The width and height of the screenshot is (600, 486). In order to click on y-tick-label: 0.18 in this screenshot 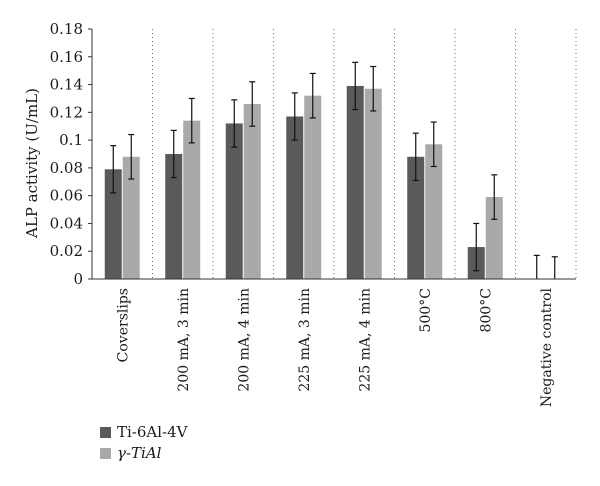, I will do `click(66, 29)`.